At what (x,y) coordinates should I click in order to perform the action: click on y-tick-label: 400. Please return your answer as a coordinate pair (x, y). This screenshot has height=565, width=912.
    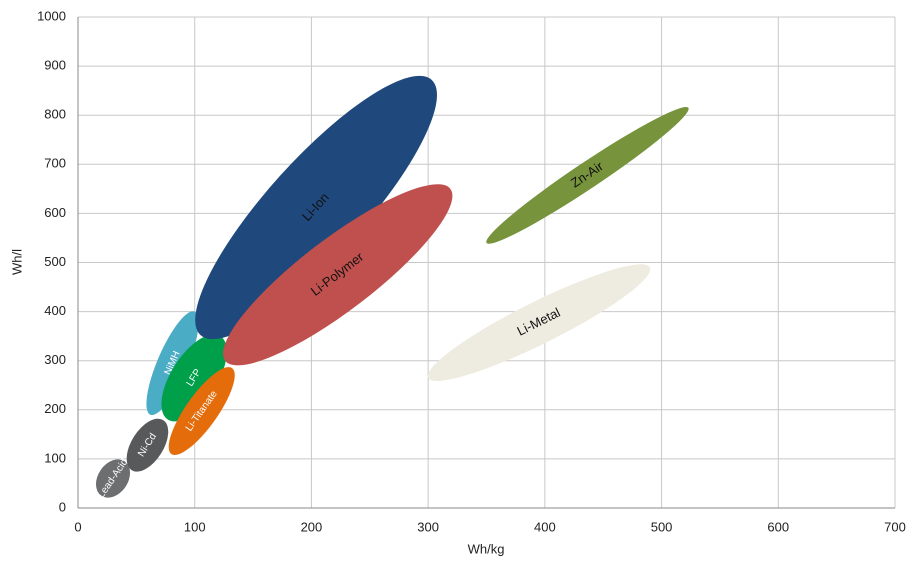
    Looking at the image, I should click on (55, 310).